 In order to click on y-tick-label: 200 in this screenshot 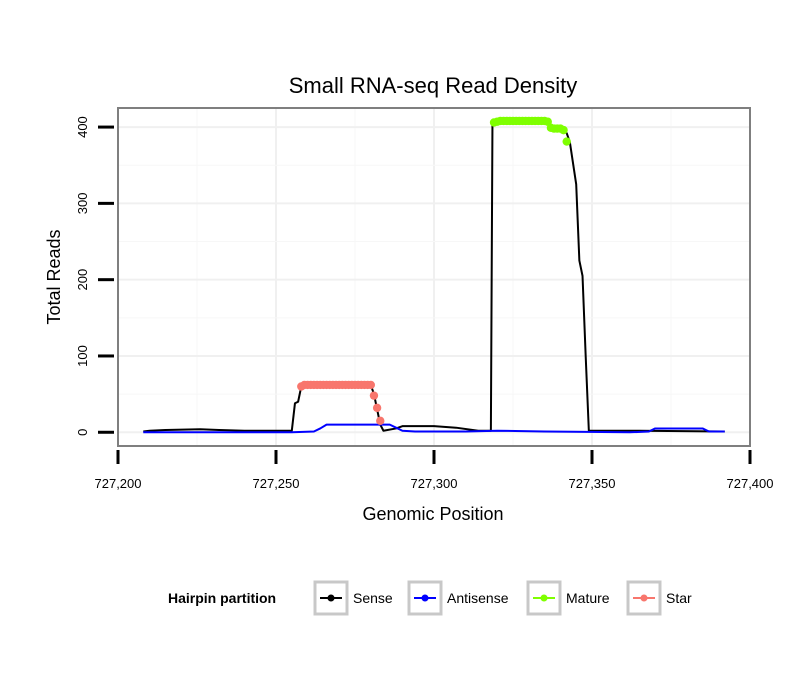, I will do `click(82, 280)`.